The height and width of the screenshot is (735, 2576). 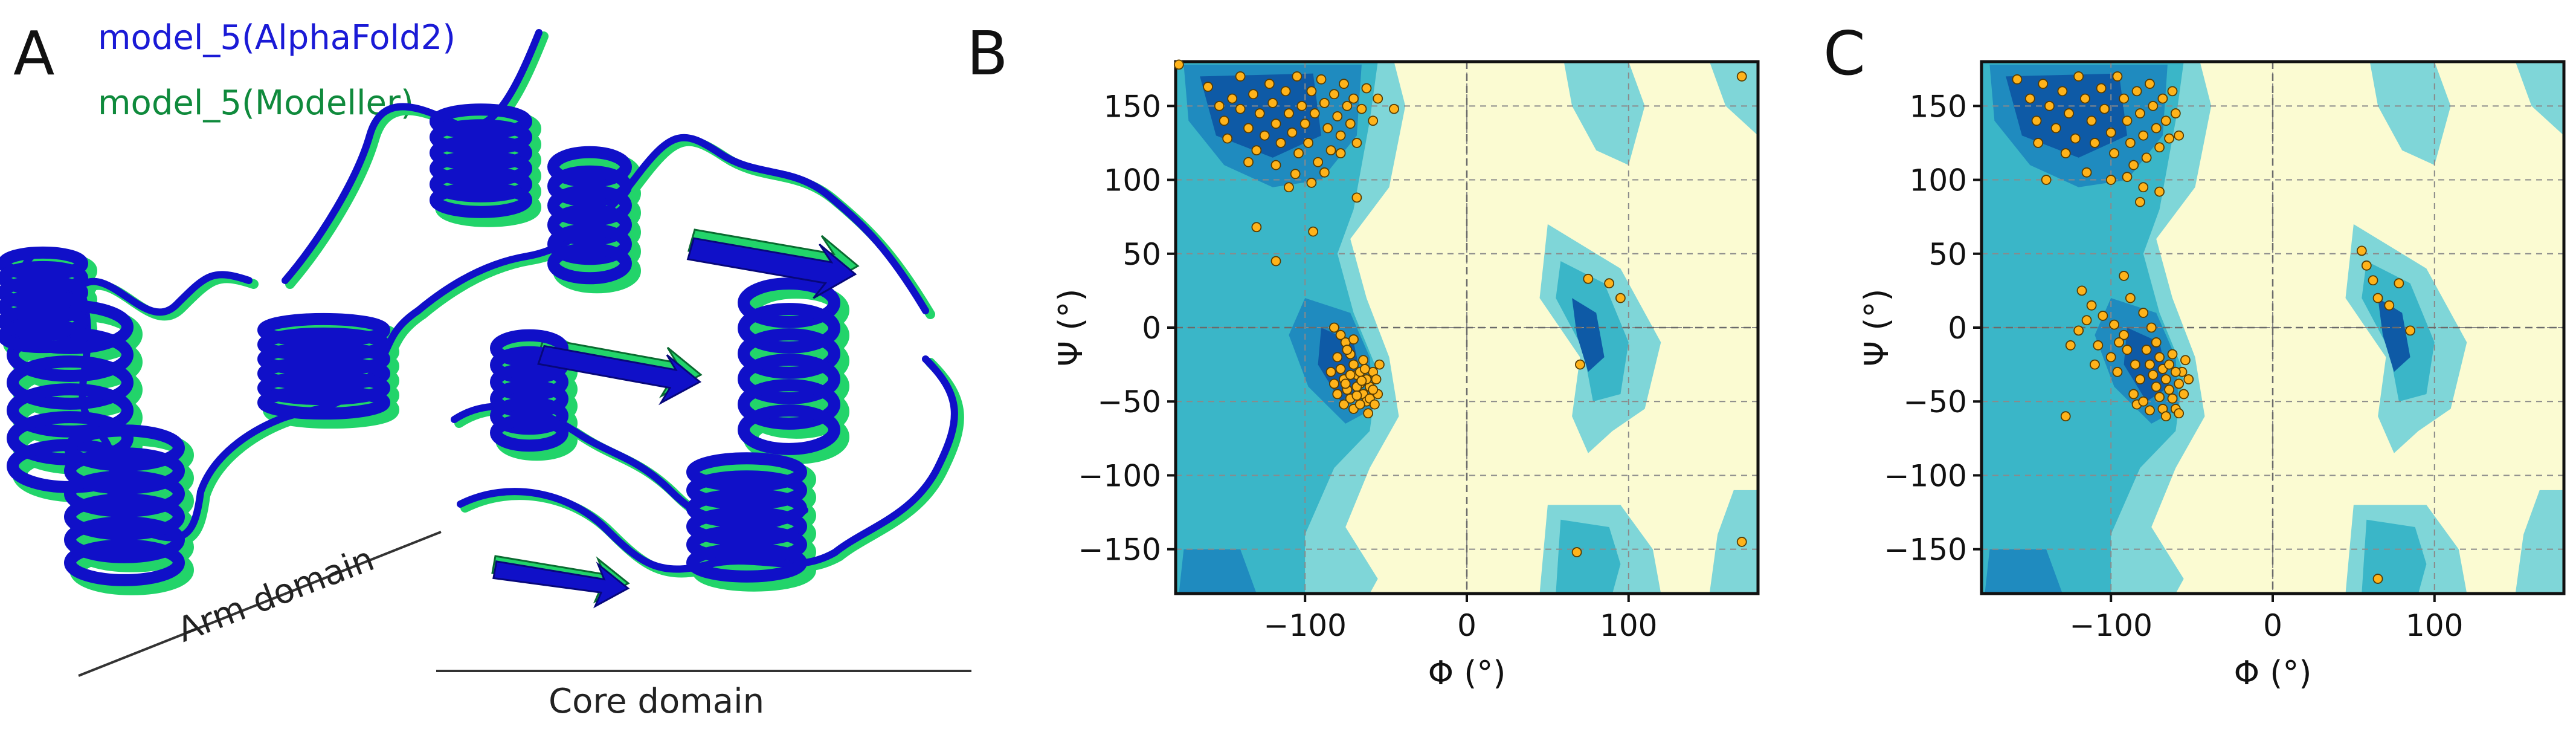 What do you see at coordinates (260, 604) in the screenshot?
I see `arm-domain-line` at bounding box center [260, 604].